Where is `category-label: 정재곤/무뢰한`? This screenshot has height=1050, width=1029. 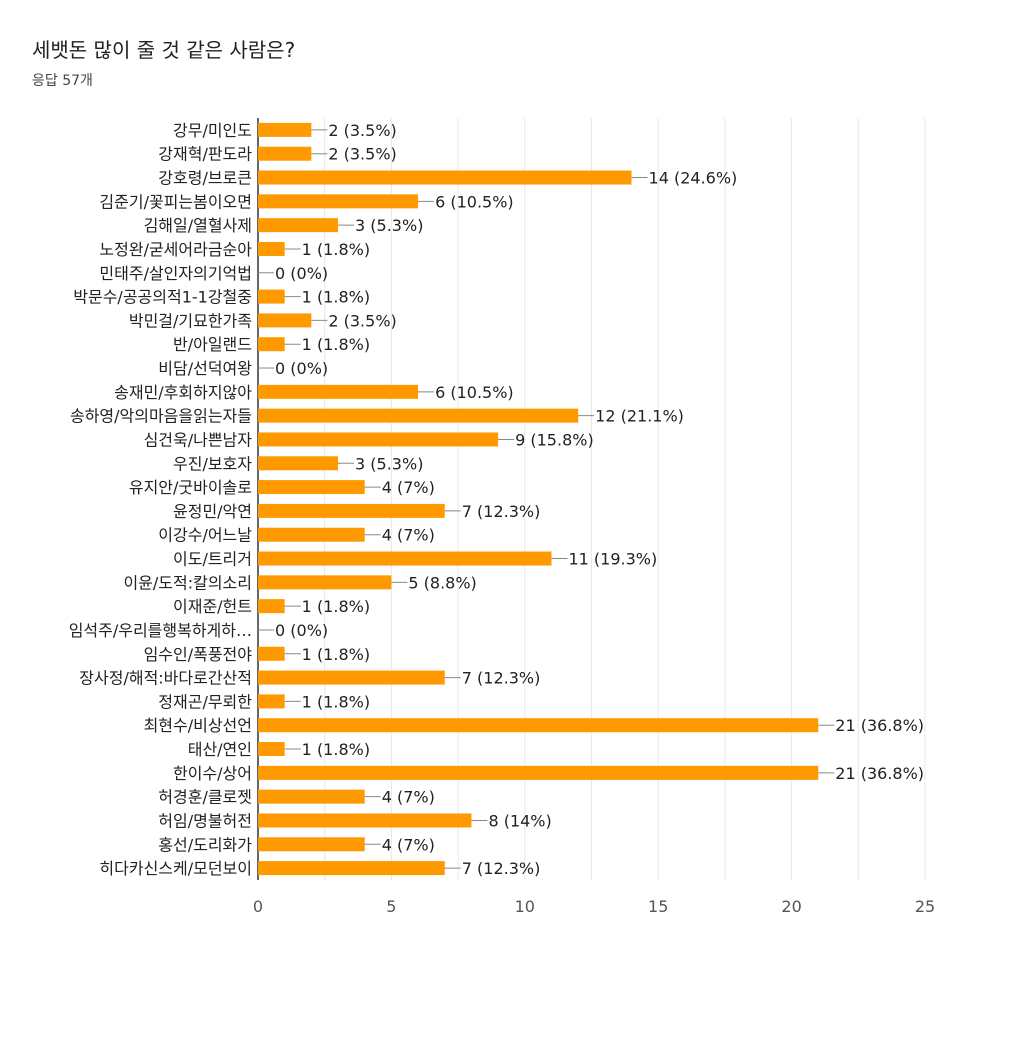
category-label: 정재곤/무뢰한 is located at coordinates (205, 701).